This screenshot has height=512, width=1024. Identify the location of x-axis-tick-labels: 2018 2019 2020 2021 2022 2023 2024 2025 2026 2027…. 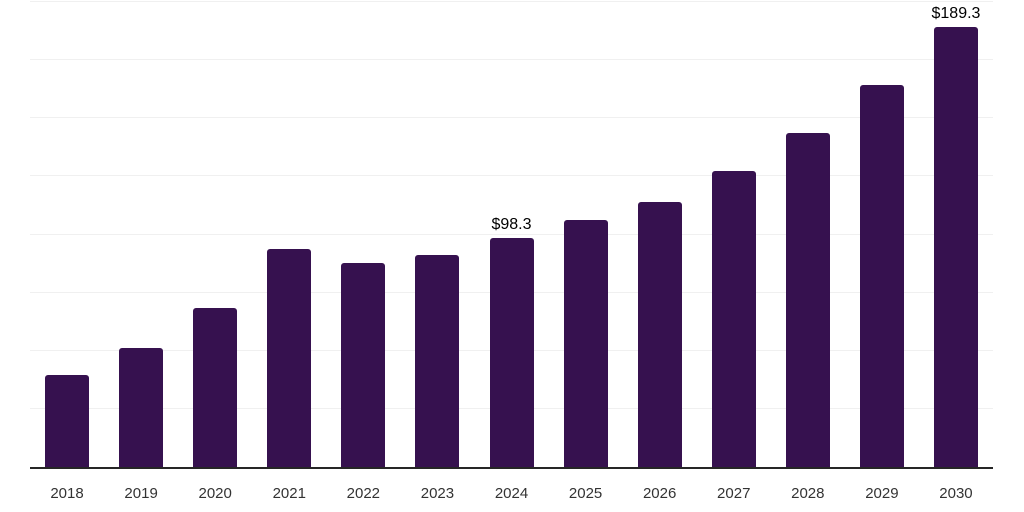
(511, 493).